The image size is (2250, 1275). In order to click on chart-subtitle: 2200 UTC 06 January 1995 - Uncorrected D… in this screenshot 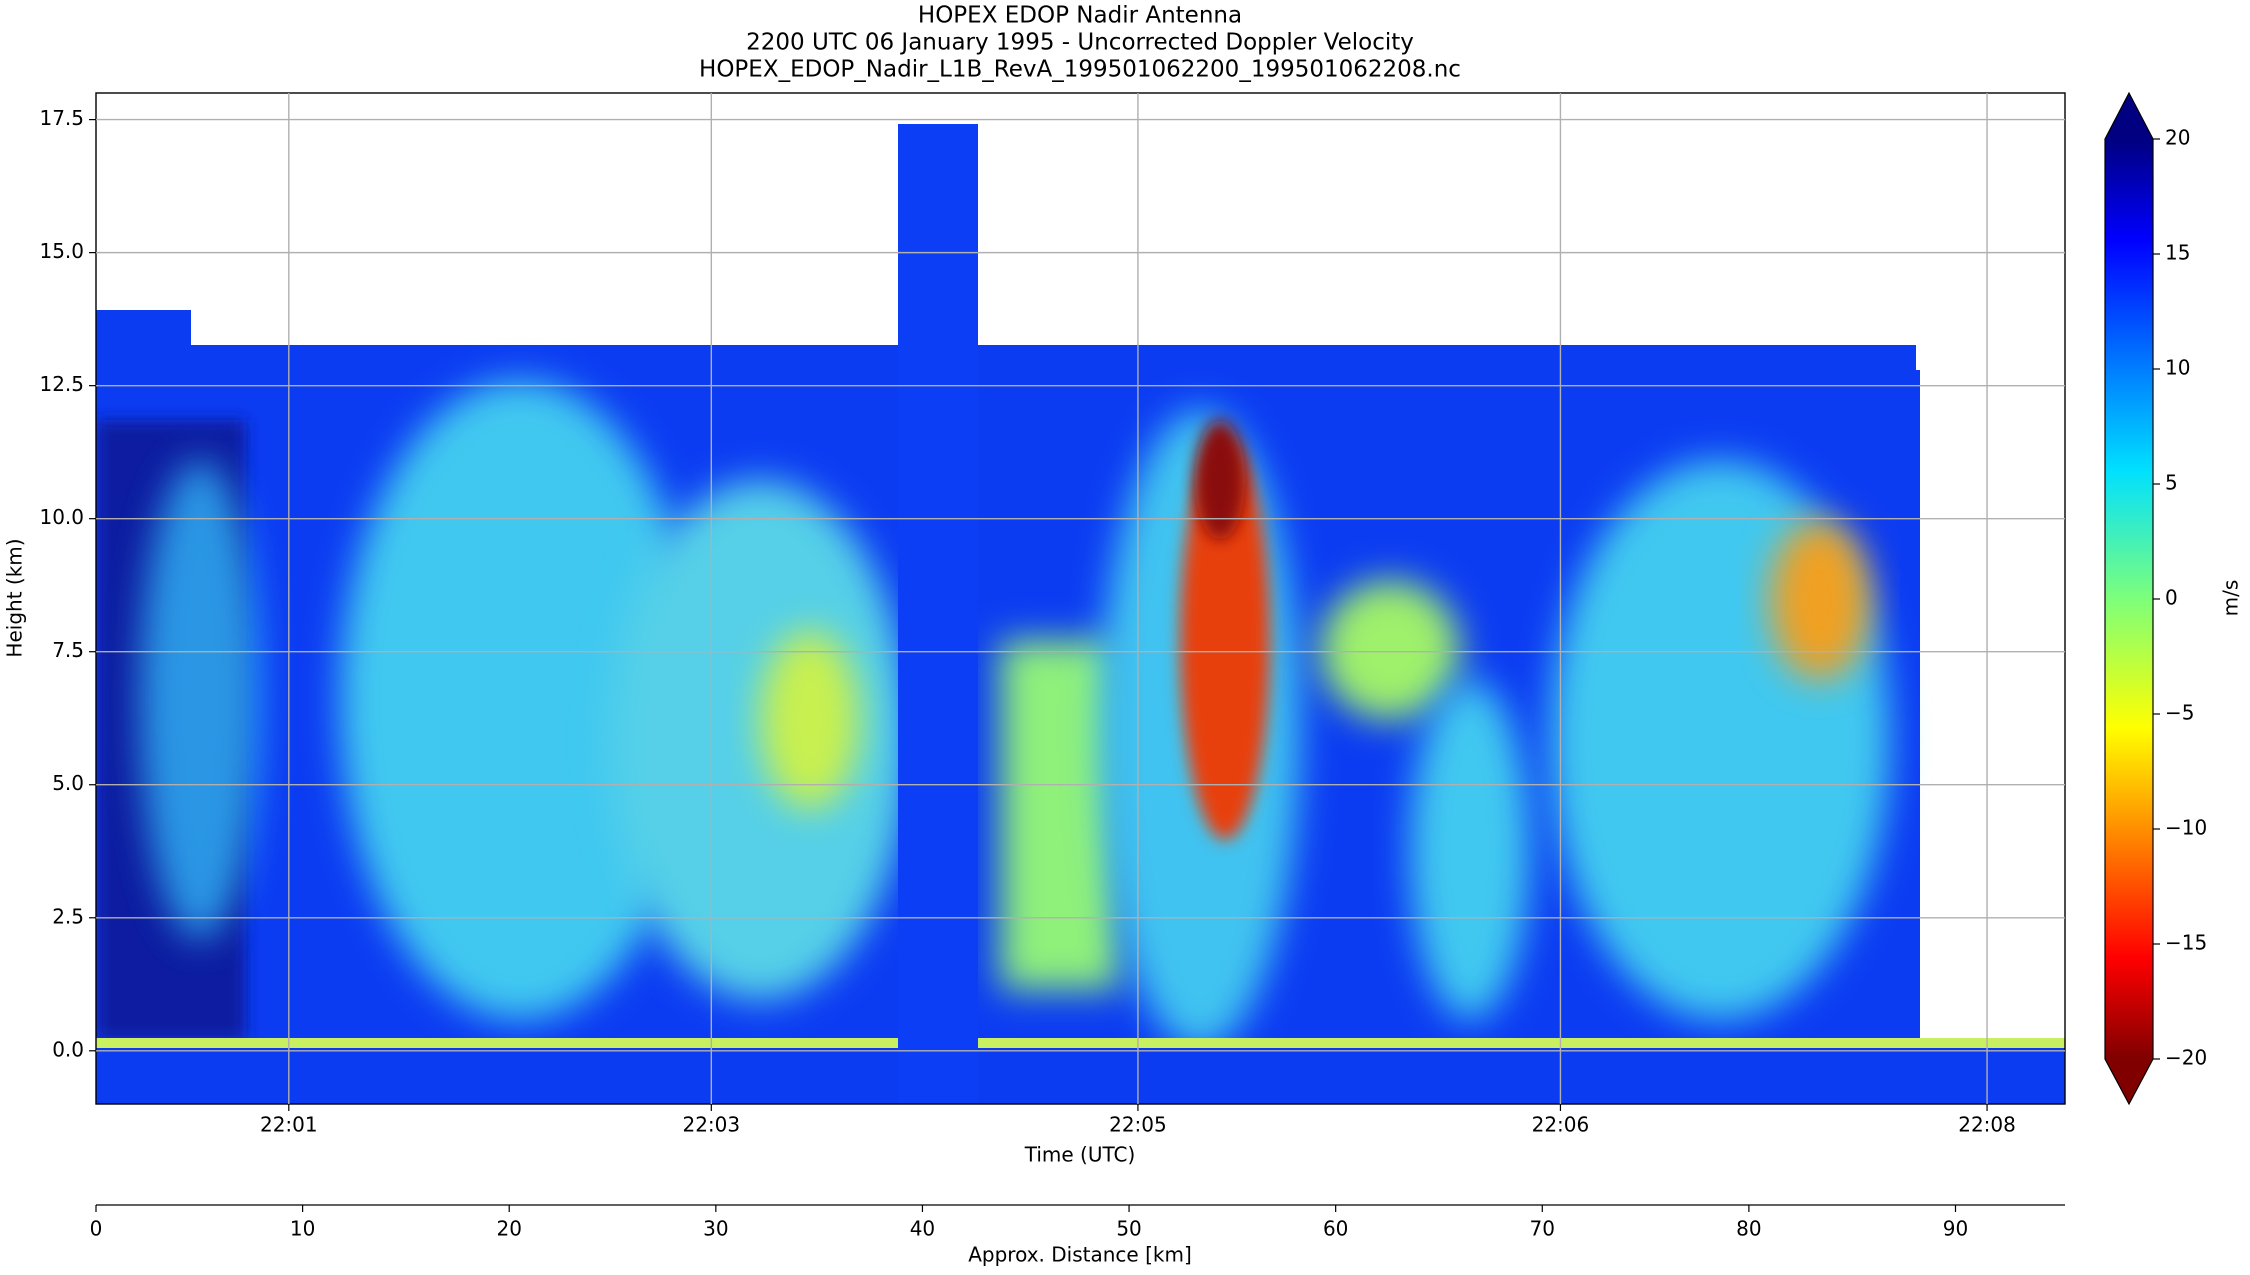, I will do `click(1080, 43)`.